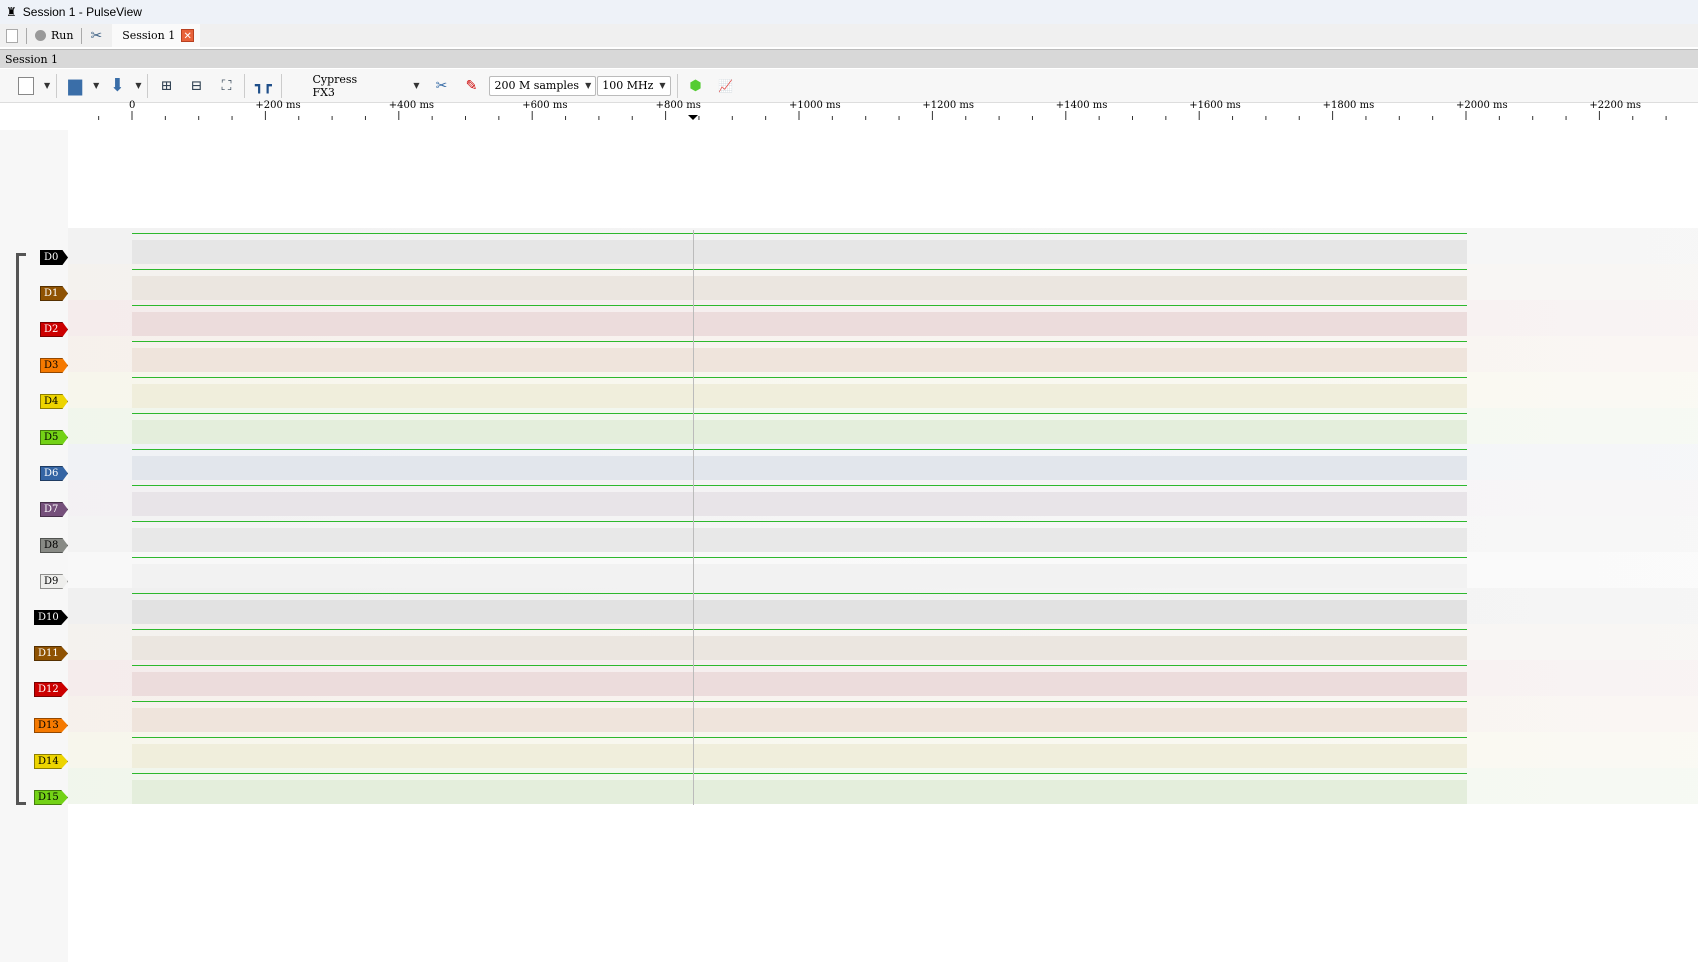  What do you see at coordinates (132, 105) in the screenshot?
I see `ruler-label: 0` at bounding box center [132, 105].